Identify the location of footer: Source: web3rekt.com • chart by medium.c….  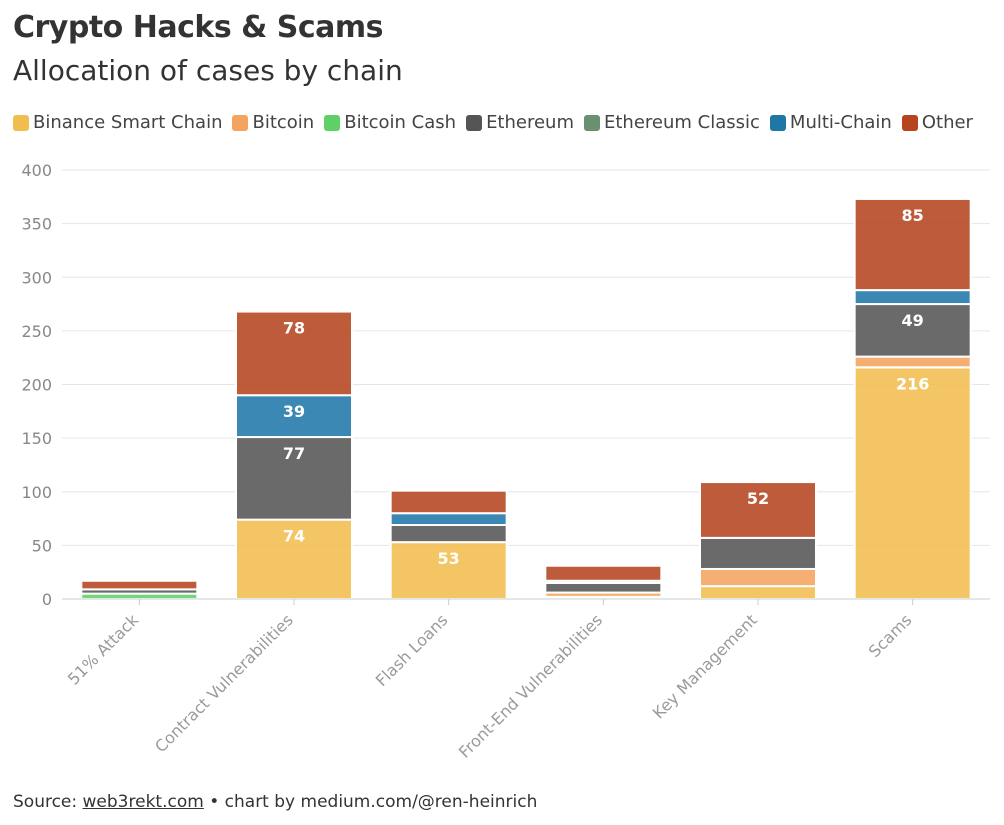
(275, 802).